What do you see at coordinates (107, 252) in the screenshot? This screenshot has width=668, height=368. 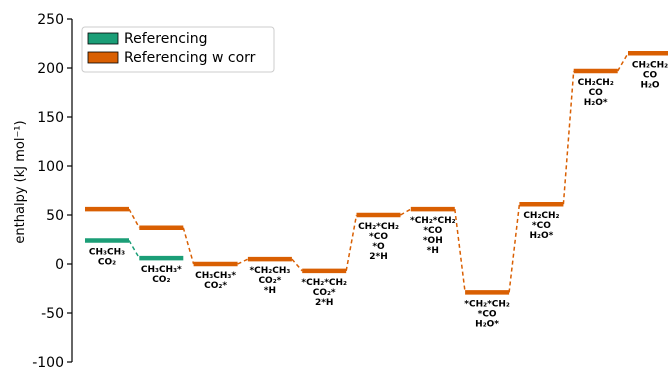 I see `state-label: CH₃CH₃` at bounding box center [107, 252].